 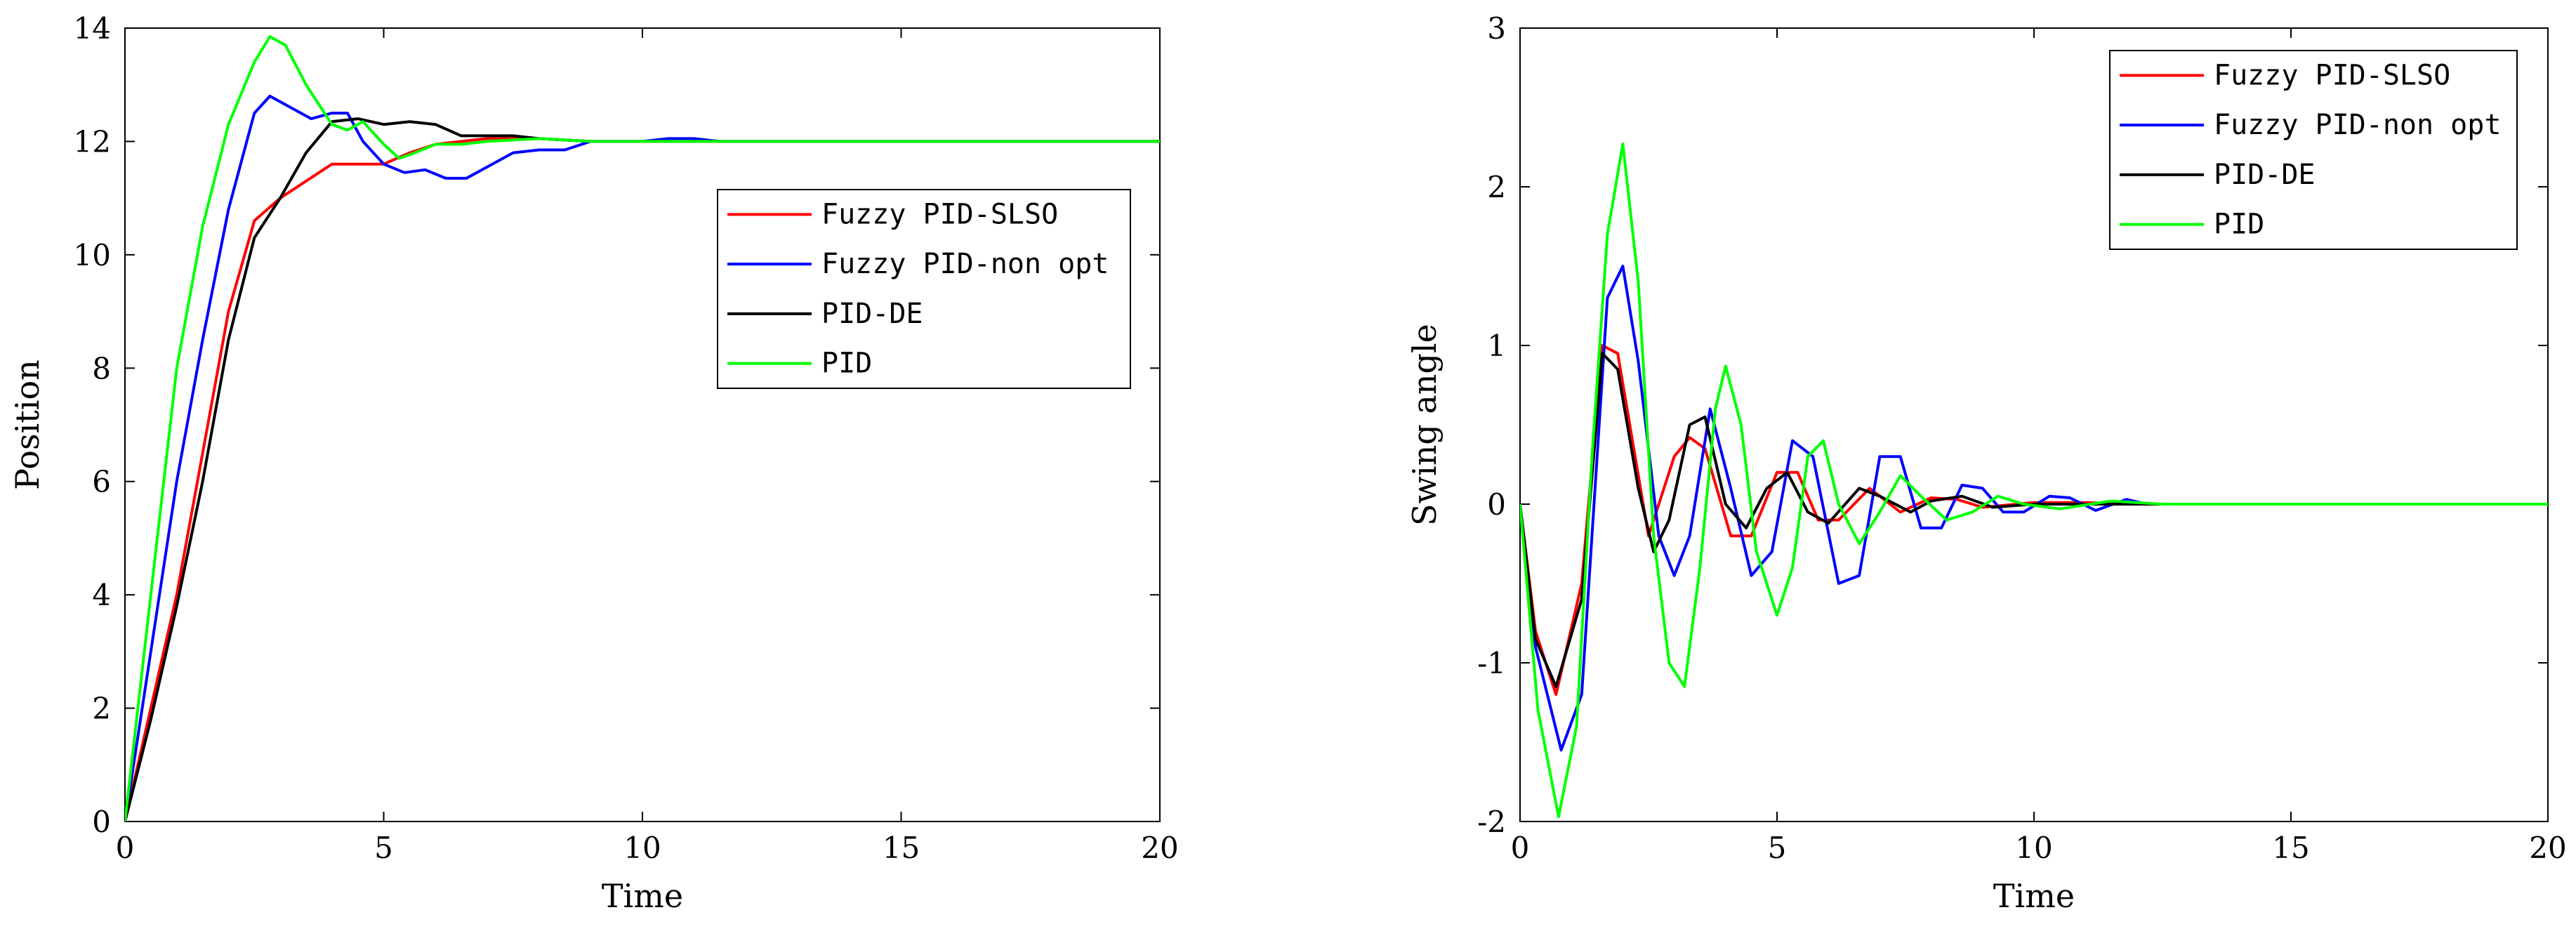 I want to click on y-tick-label: 10, so click(x=92, y=255).